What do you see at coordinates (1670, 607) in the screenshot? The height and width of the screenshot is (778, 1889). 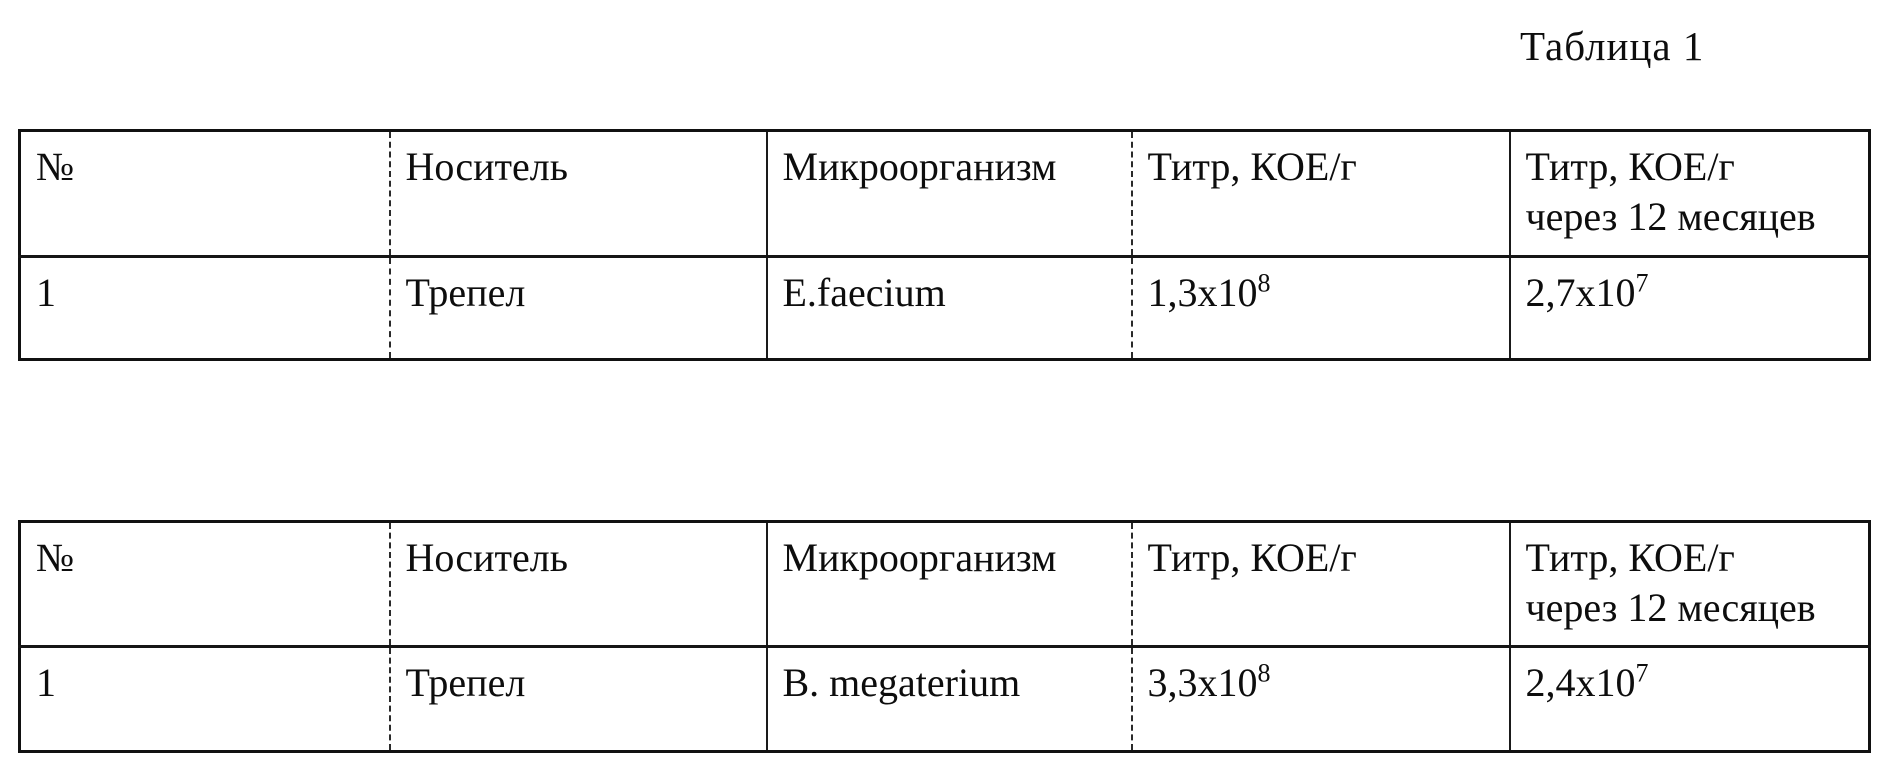 I see `table-2-header-titer-12-line2: через 12 месяцев` at bounding box center [1670, 607].